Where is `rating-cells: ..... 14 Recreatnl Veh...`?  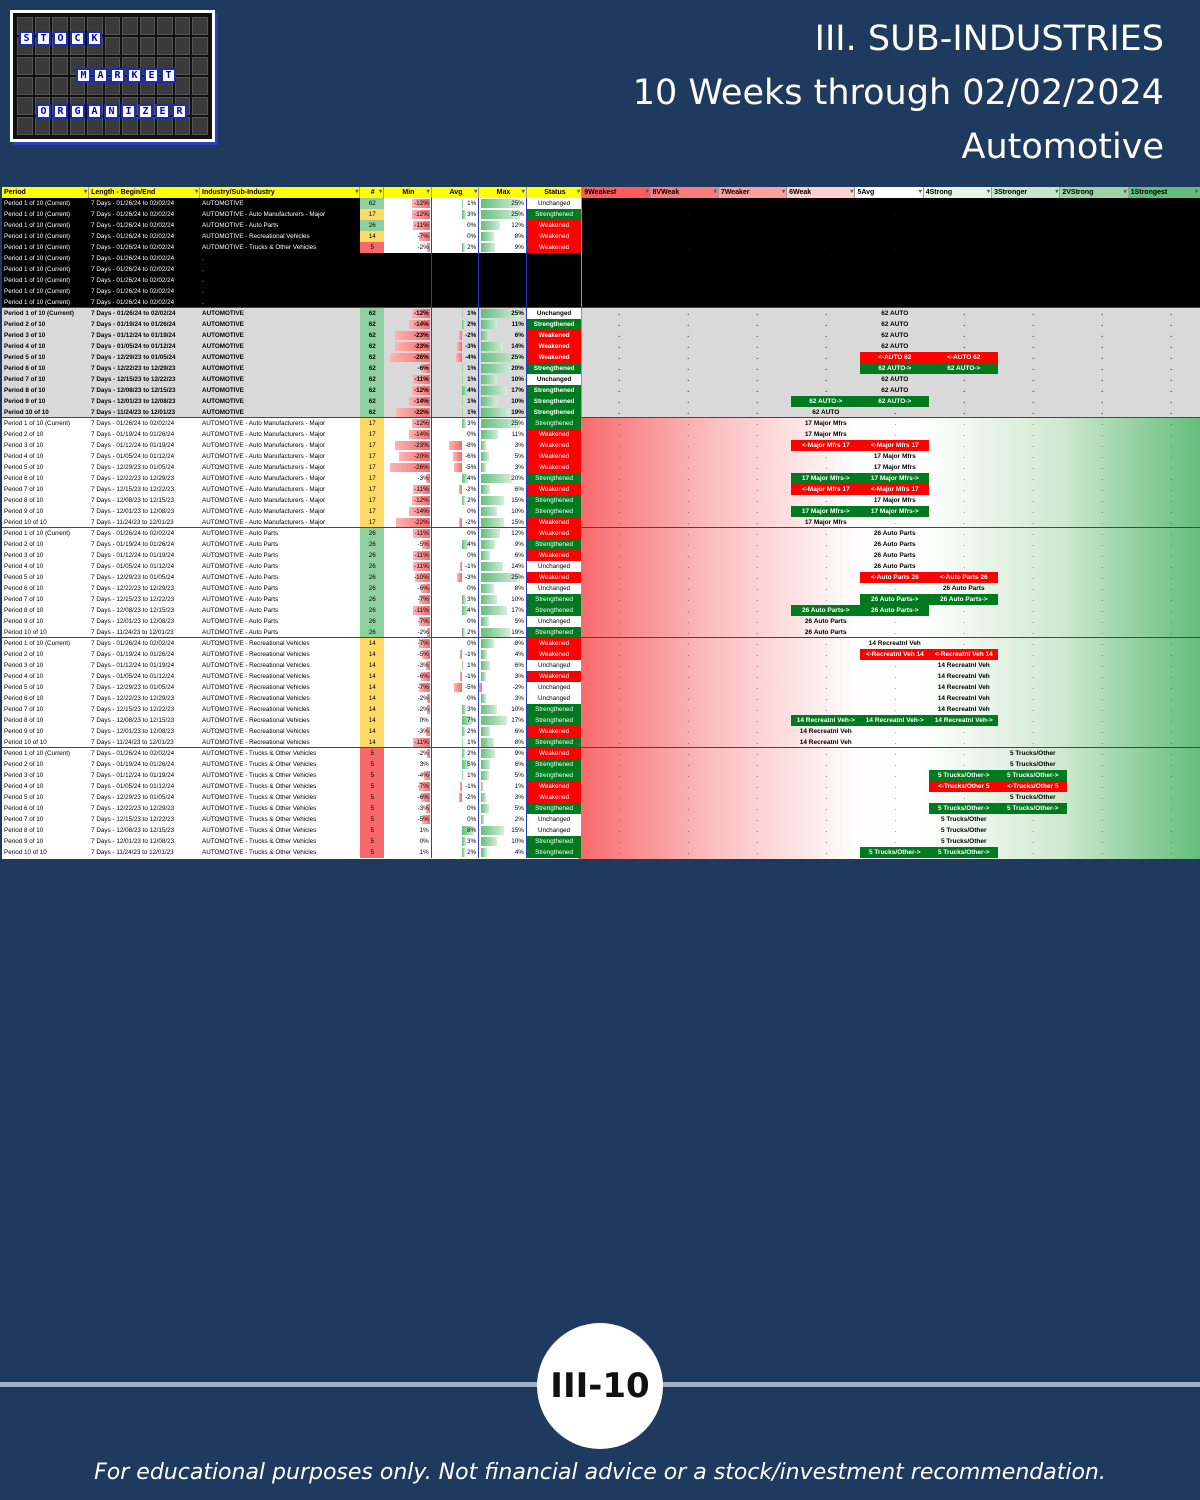
rating-cells: ..... 14 Recreatnl Veh... is located at coordinates (891, 665).